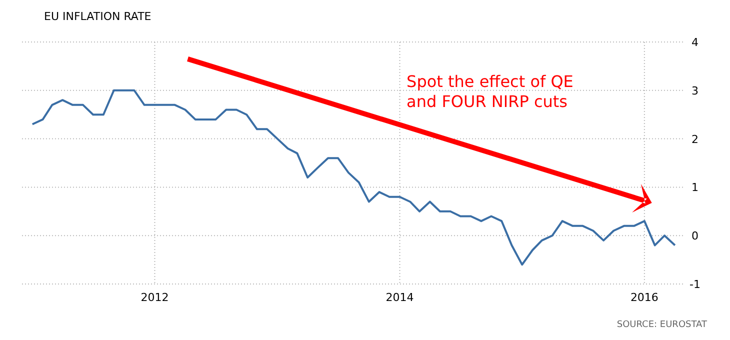  Describe the element at coordinates (490, 91) in the screenshot. I see `annotation: Spot the effect of QE and FOUR NIRP cuts` at that location.